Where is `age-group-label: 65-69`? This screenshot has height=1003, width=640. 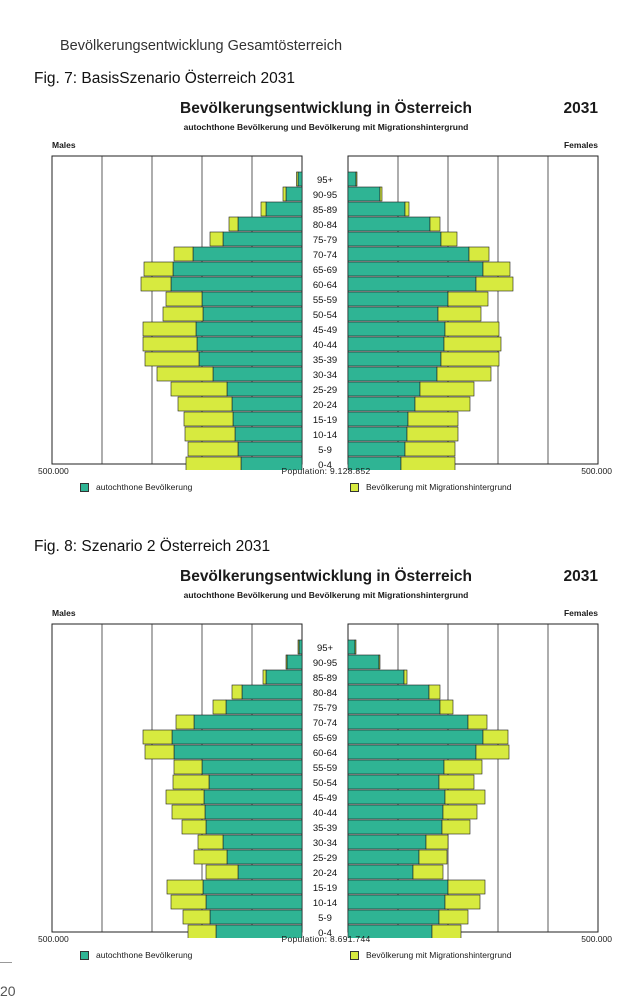 age-group-label: 65-69 is located at coordinates (325, 738).